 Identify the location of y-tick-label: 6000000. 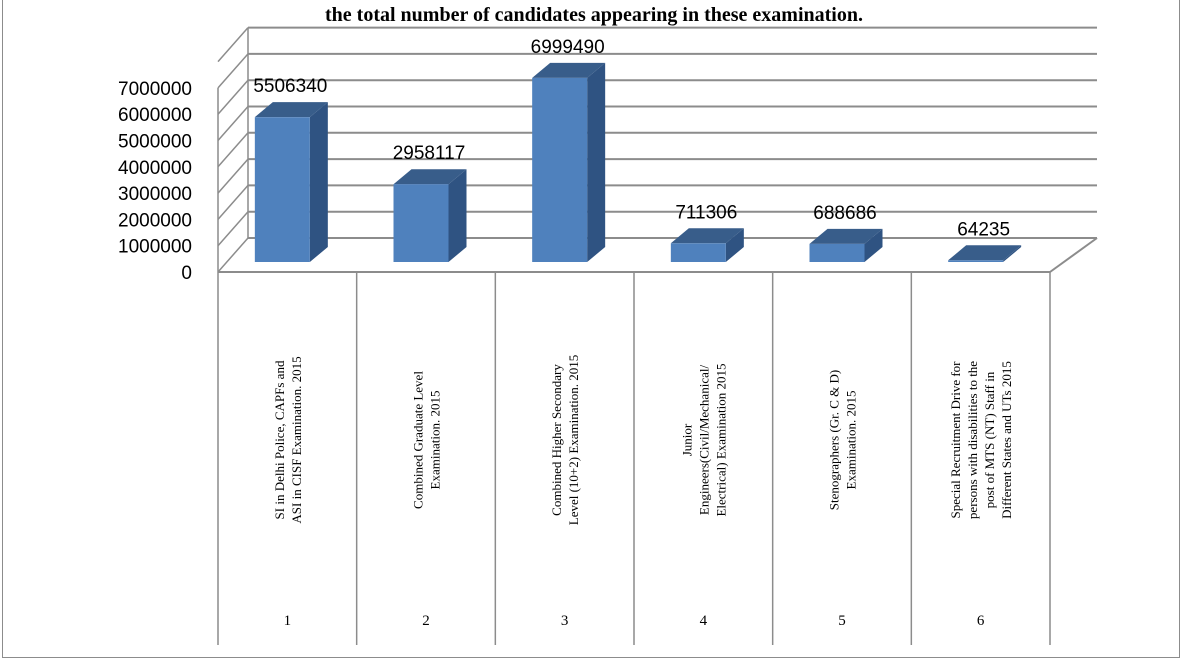
(155, 115).